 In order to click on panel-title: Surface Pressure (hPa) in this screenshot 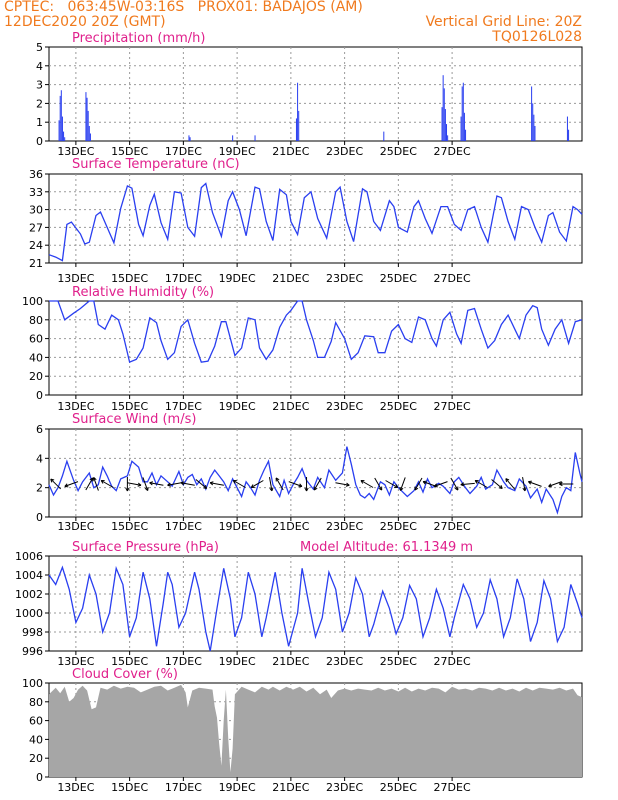, I will do `click(145, 547)`.